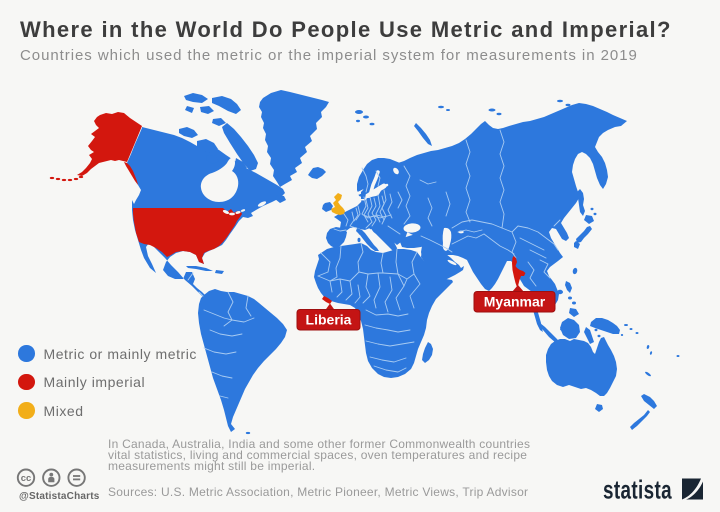 This screenshot has width=720, height=512. Describe the element at coordinates (329, 320) in the screenshot. I see `svg-text: Liberia` at that location.